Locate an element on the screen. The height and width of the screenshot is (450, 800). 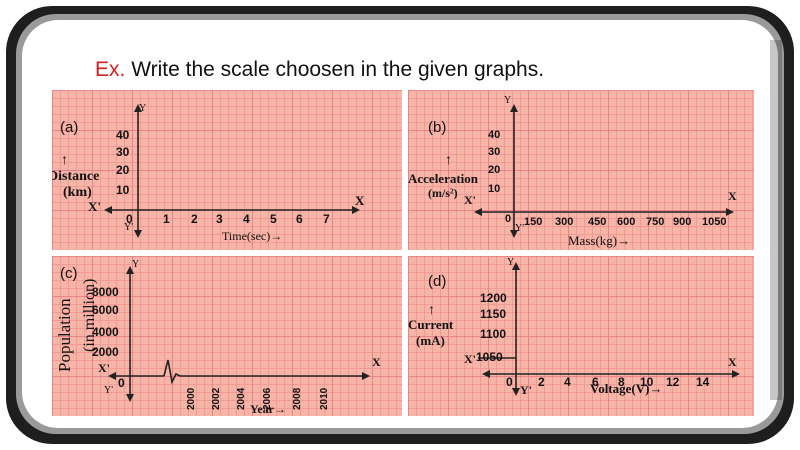
graph-d-y-tick: 1100 is located at coordinates (493, 334).